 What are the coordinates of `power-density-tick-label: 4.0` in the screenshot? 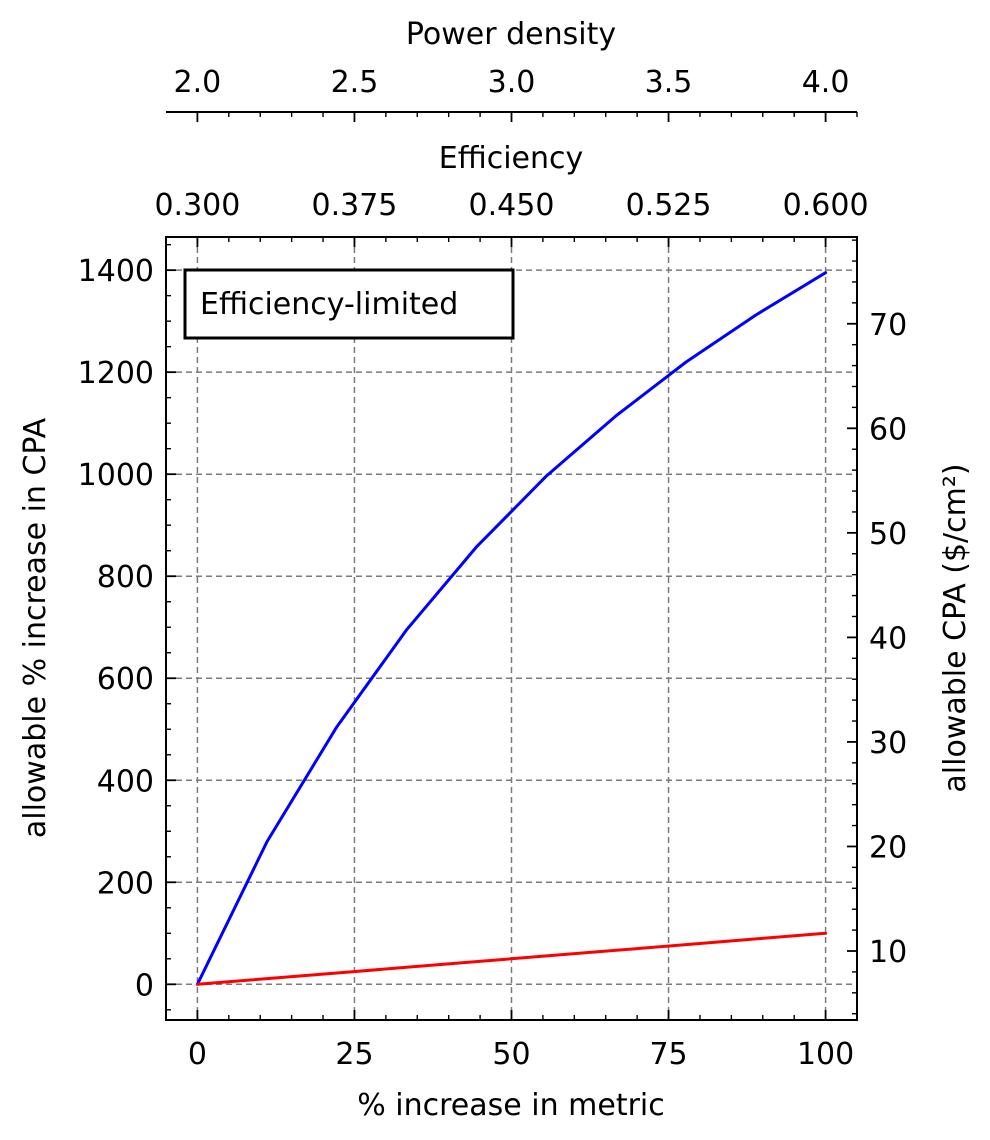 It's located at (826, 82).